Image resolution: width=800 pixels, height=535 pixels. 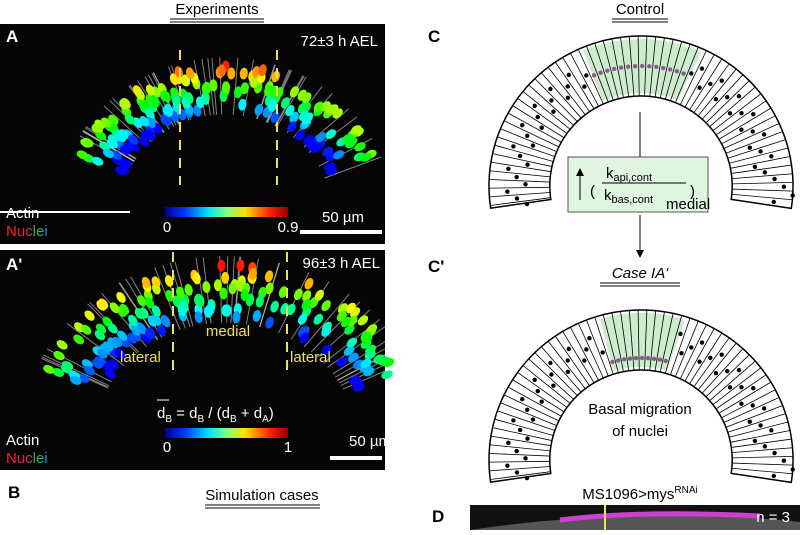 What do you see at coordinates (288, 227) in the screenshot?
I see `colorbar-max: 0.9` at bounding box center [288, 227].